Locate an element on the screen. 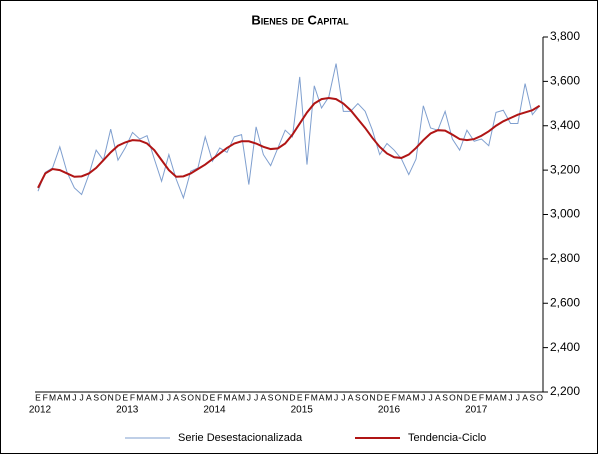 This screenshot has width=599, height=455. y-tick-label: 3,200 is located at coordinates (565, 169).